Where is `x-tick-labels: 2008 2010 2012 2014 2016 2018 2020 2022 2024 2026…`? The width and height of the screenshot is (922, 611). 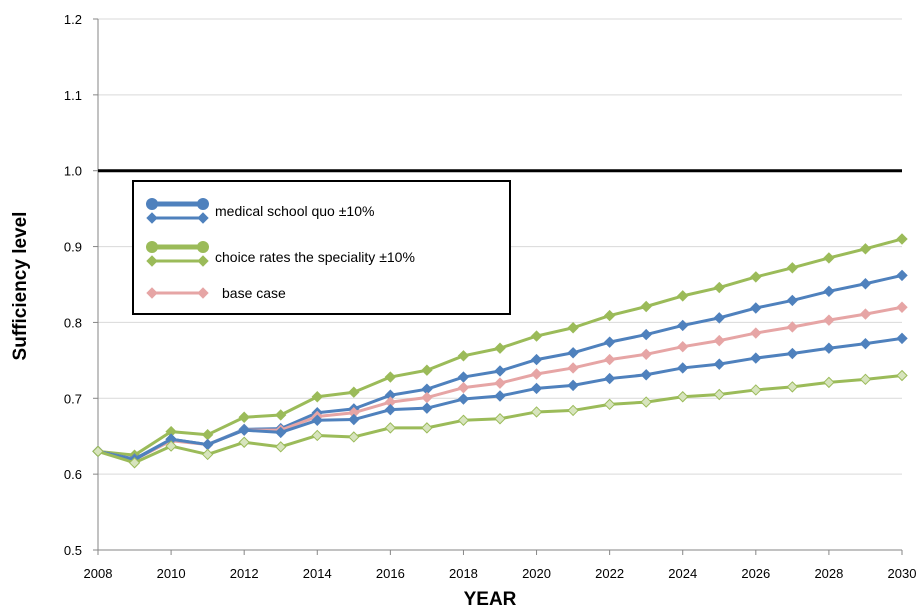
x-tick-labels: 2008 2010 2012 2014 2016 2018 2020 2022 2024 2026… is located at coordinates (500, 573).